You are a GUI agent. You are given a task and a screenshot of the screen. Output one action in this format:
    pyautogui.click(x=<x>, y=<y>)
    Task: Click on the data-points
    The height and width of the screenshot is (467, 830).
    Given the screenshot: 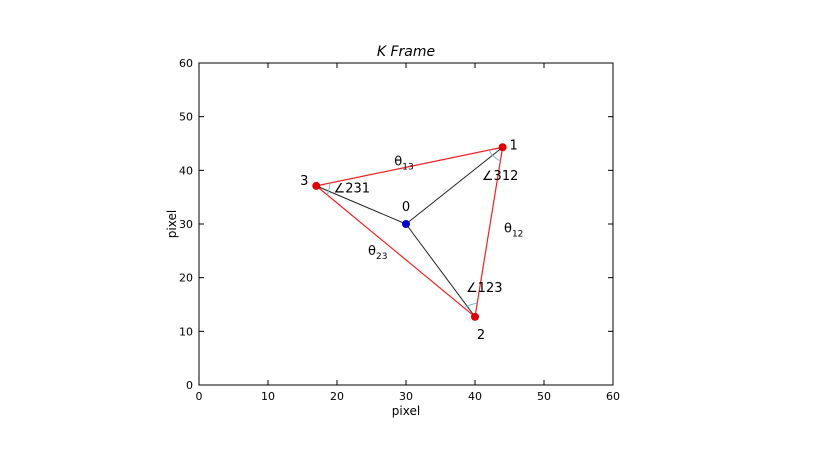 What is the action you would take?
    pyautogui.click(x=409, y=232)
    